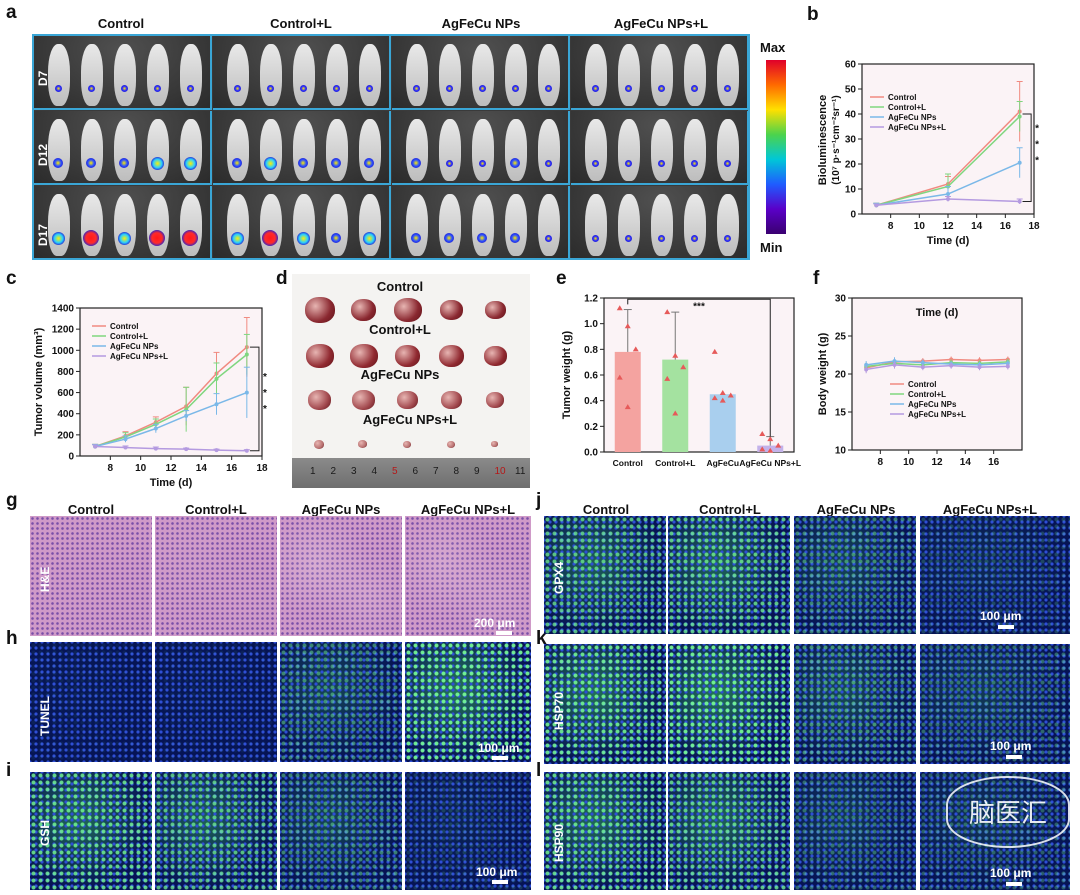 The width and height of the screenshot is (1080, 895). I want to click on y-tick-label: 0.6, so click(591, 376).